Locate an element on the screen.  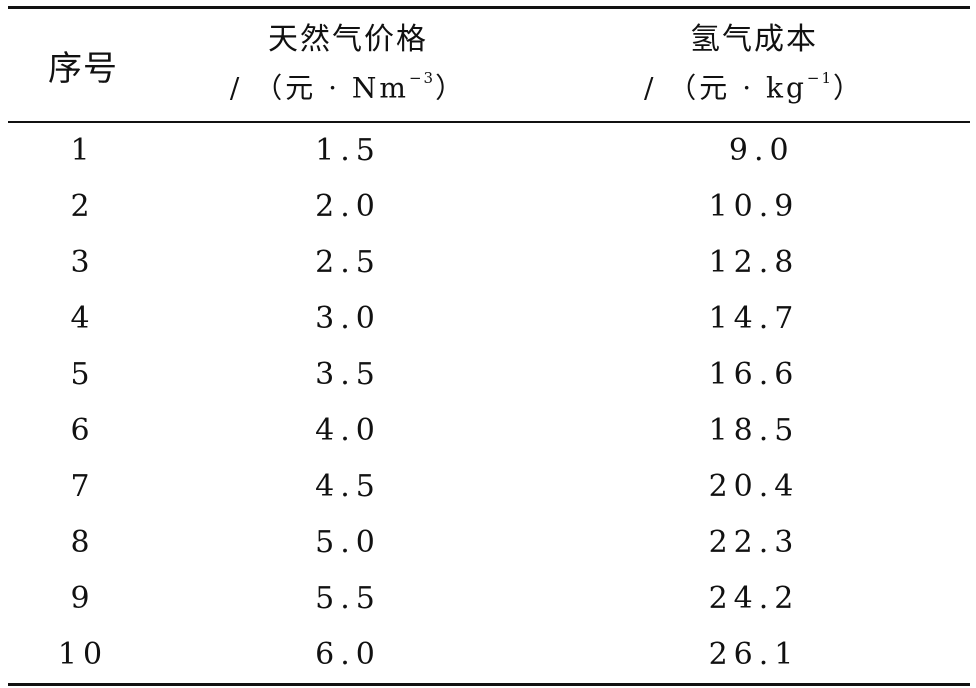
table-row: 2 2.0 10.9 is located at coordinates (489, 207).